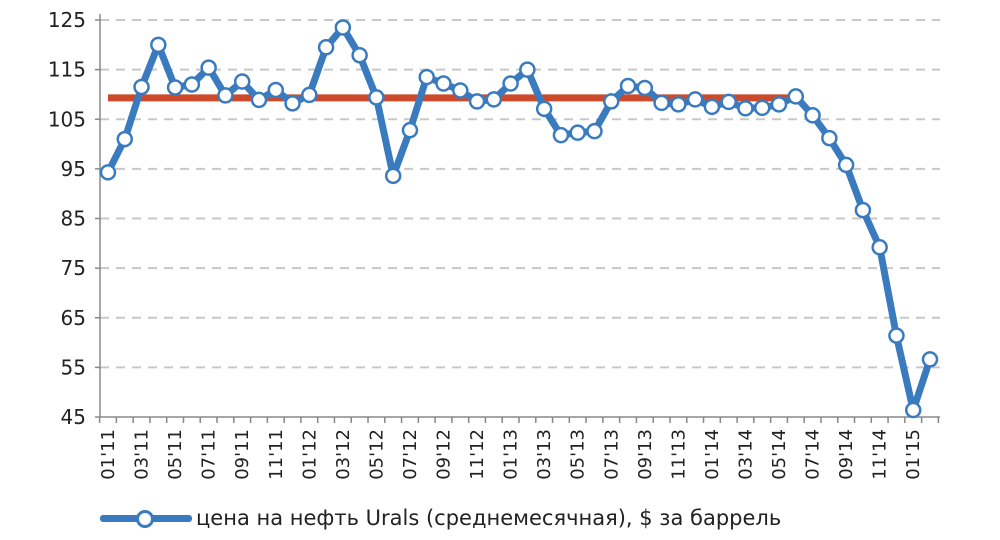 This screenshot has width=1000, height=540. I want to click on y-tick-label: 85, so click(73, 219).